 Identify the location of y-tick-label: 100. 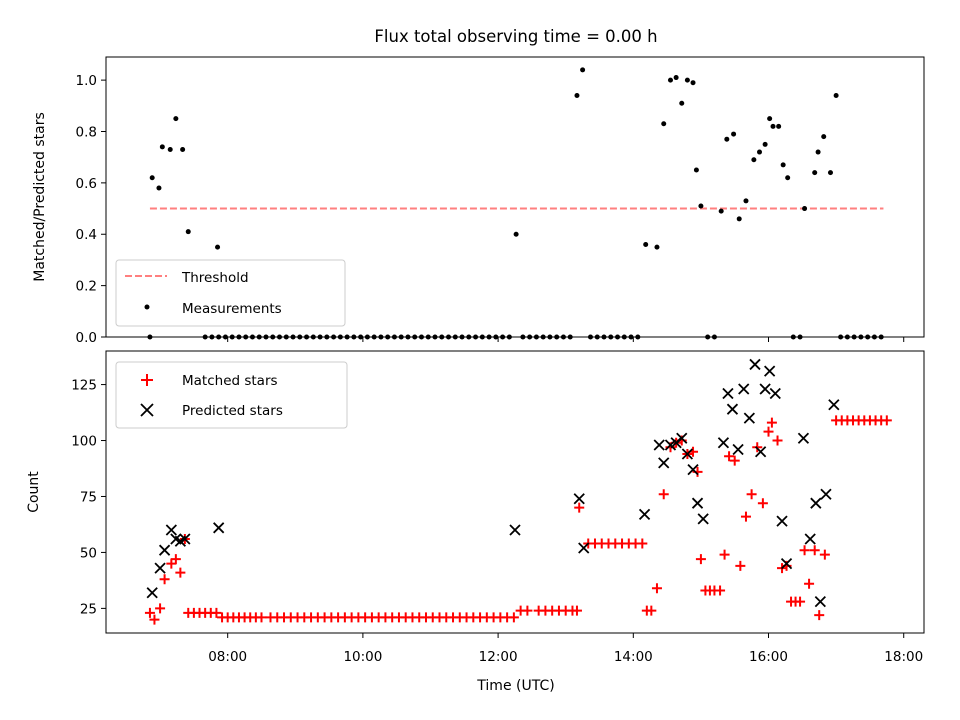
(84, 442).